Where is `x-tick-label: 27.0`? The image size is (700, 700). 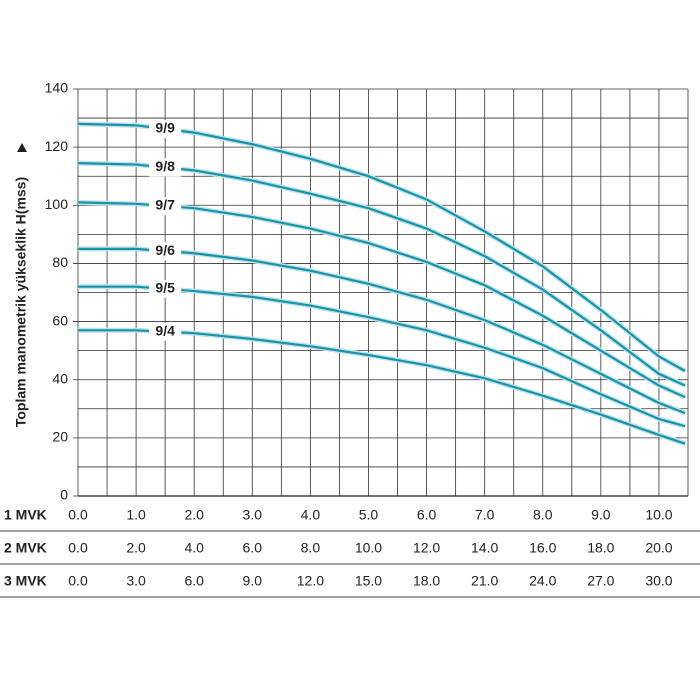
x-tick-label: 27.0 is located at coordinates (600, 581).